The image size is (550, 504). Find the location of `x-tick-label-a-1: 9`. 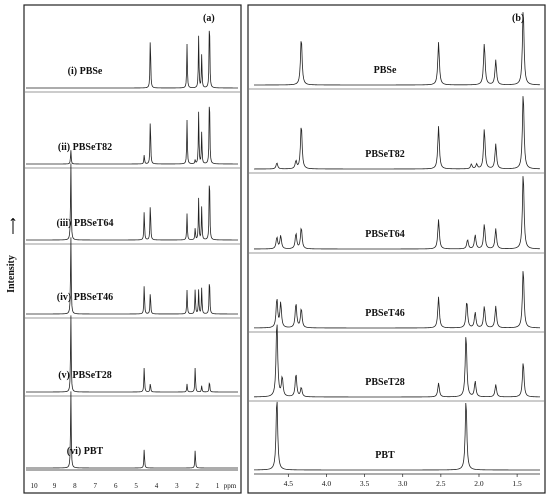

x-tick-label-a-1: 9 is located at coordinates (55, 486).